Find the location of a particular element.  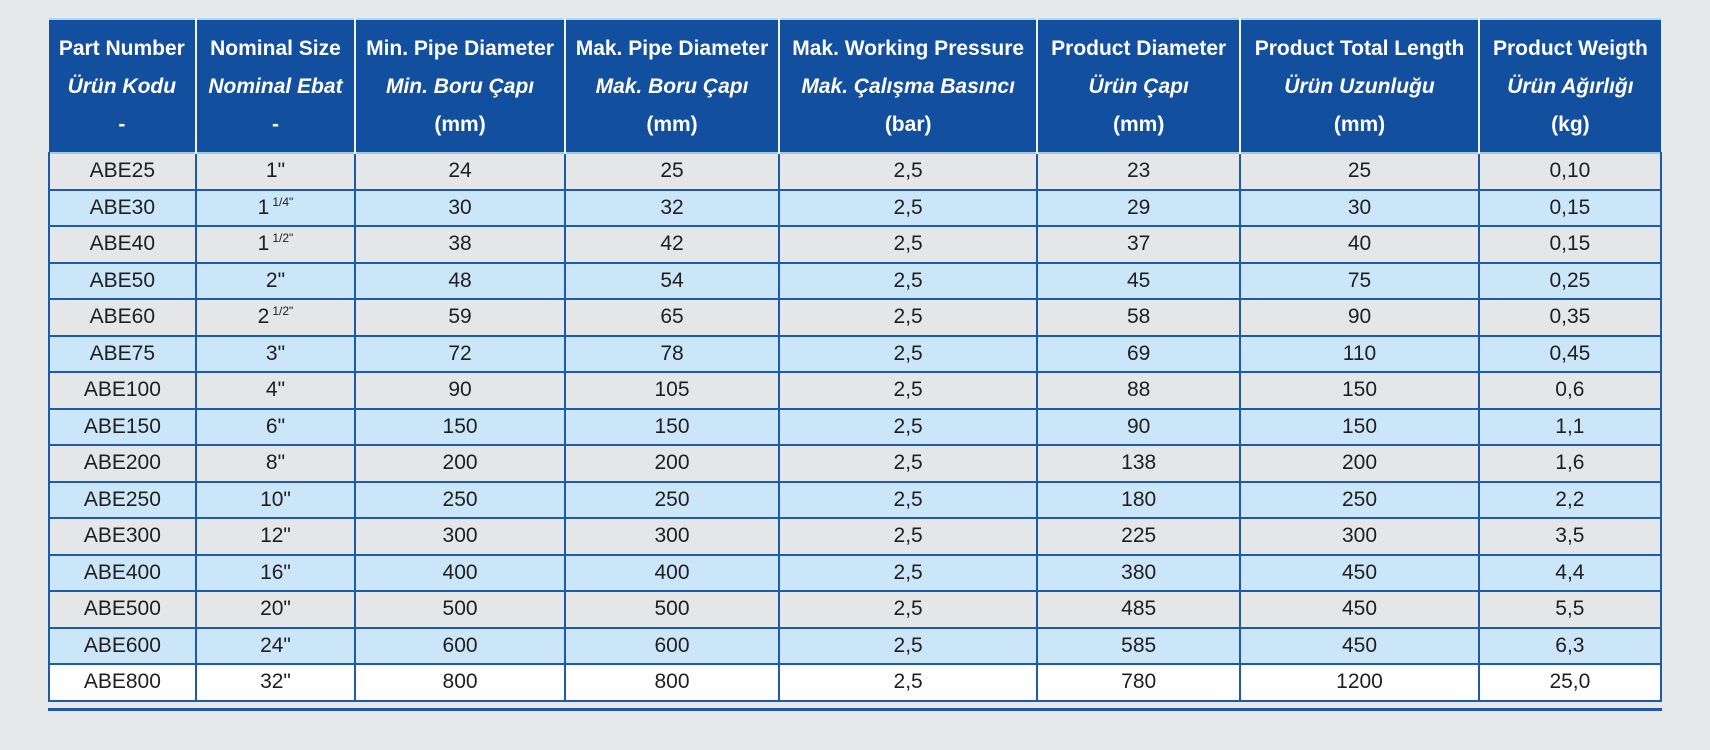

cell-part-number: ABE25 is located at coordinates (122, 171).